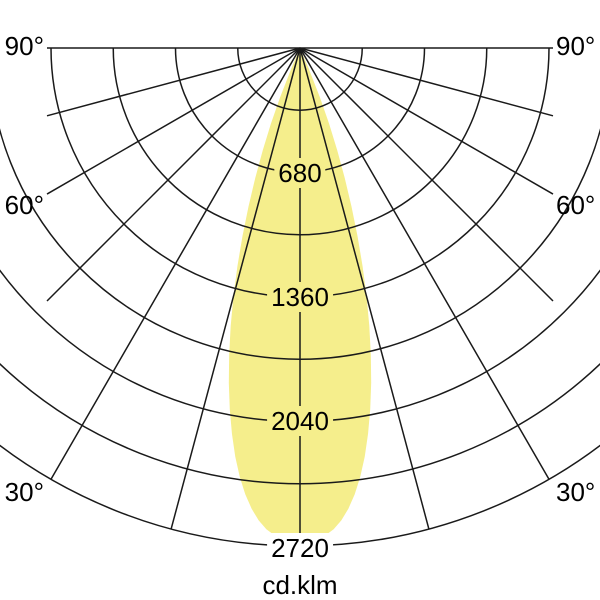  Describe the element at coordinates (300, 548) in the screenshot. I see `radial-tick-label-2720: 2720` at that location.